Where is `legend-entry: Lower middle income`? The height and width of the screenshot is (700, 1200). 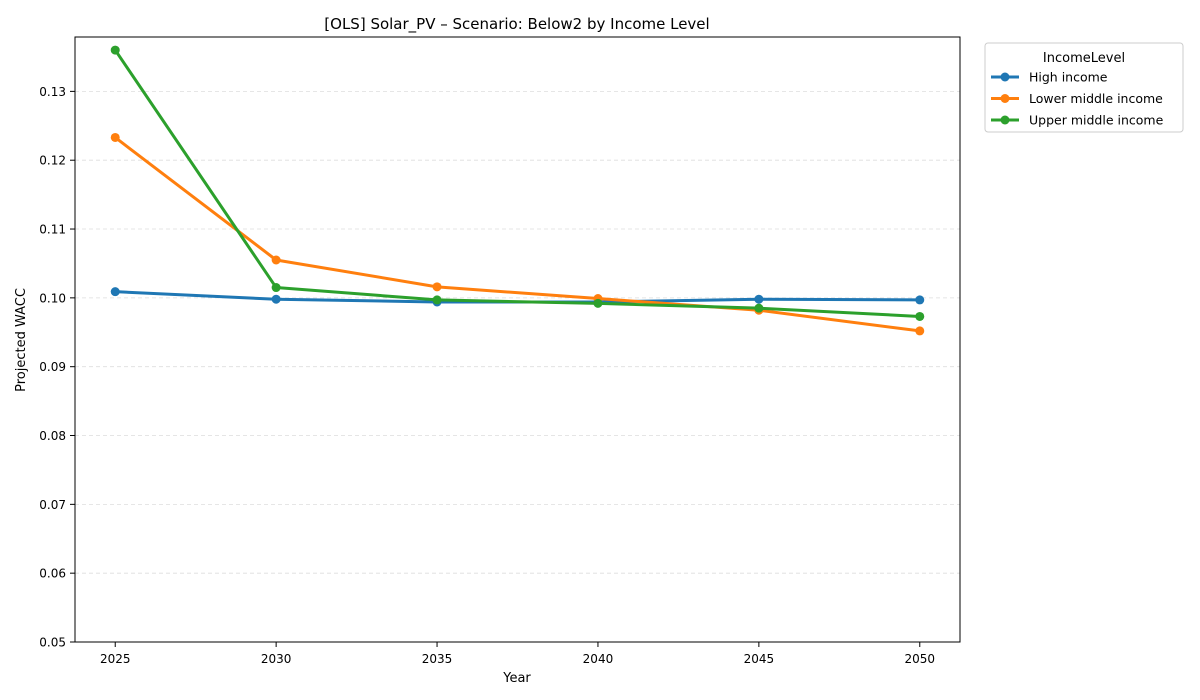 legend-entry: Lower middle income is located at coordinates (1077, 98).